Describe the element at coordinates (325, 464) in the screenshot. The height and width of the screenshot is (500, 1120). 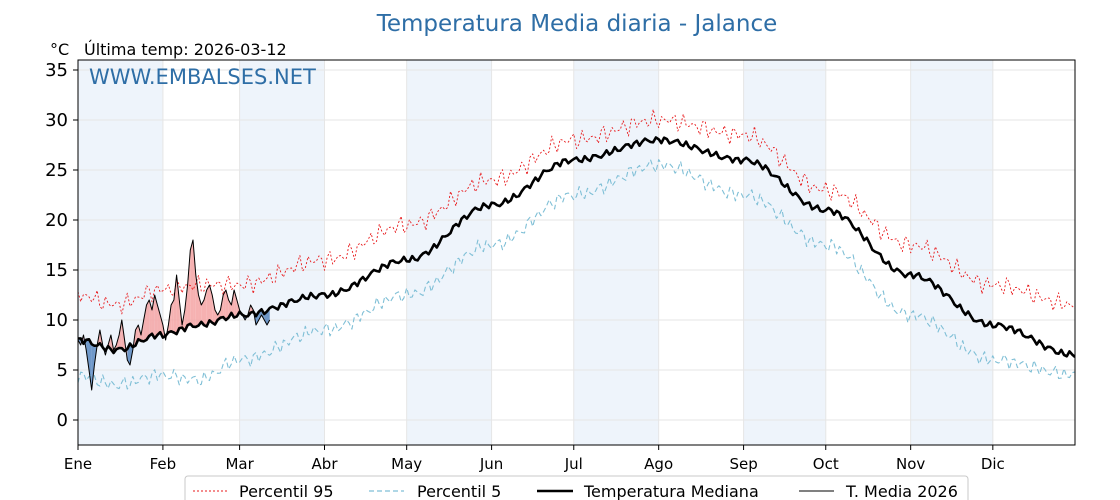
I see `x-tick-label: Abr` at that location.